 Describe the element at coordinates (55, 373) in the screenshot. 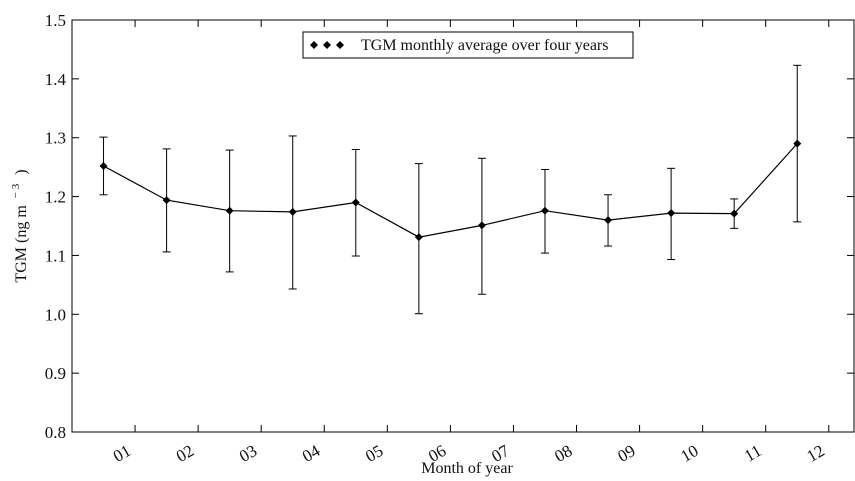

I see `y-tick-label: 0.9` at that location.